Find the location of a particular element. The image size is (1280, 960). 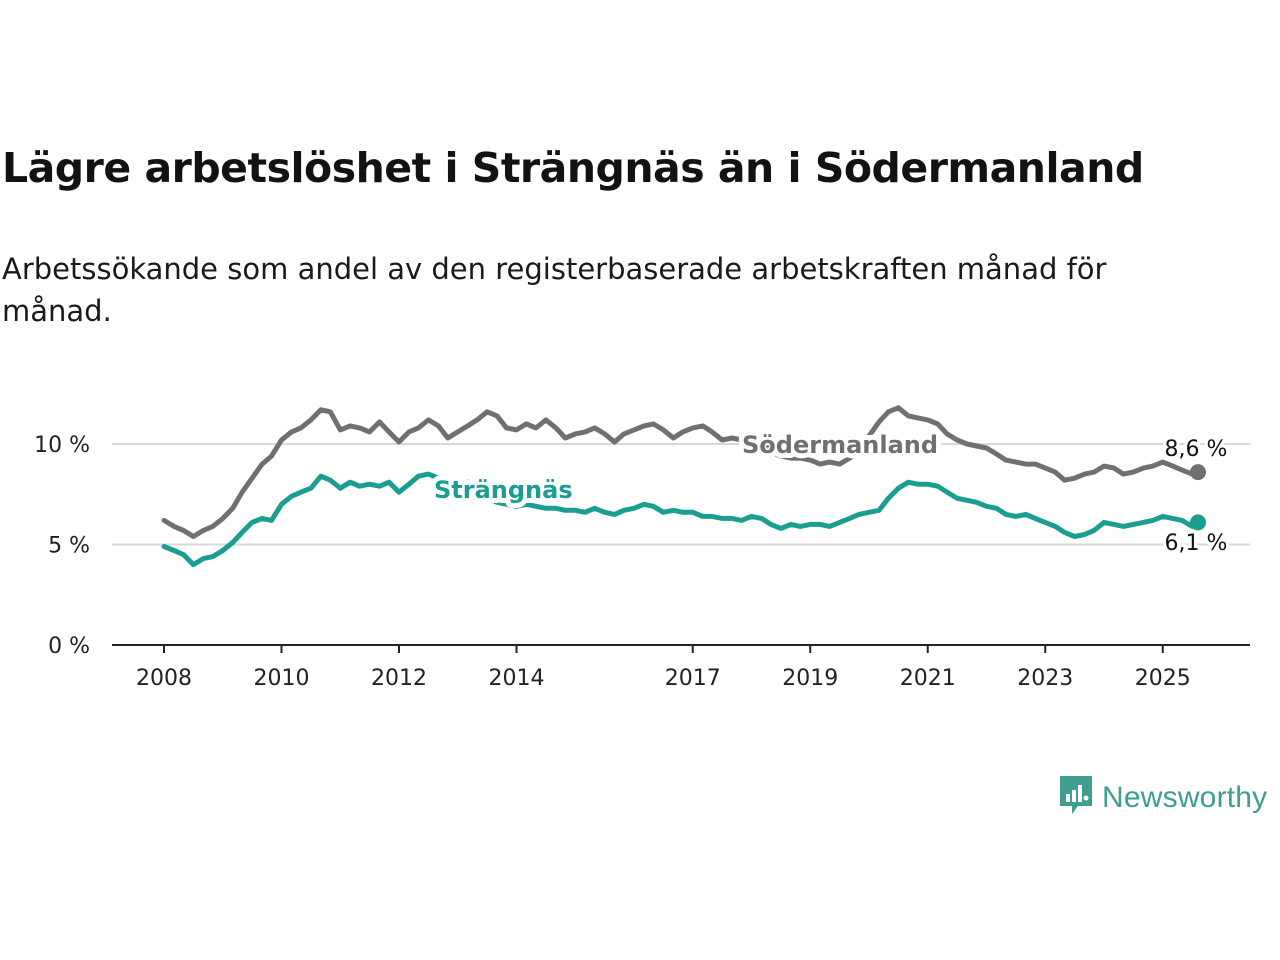

series-label-sodermanland: Södermanland is located at coordinates (840, 445).